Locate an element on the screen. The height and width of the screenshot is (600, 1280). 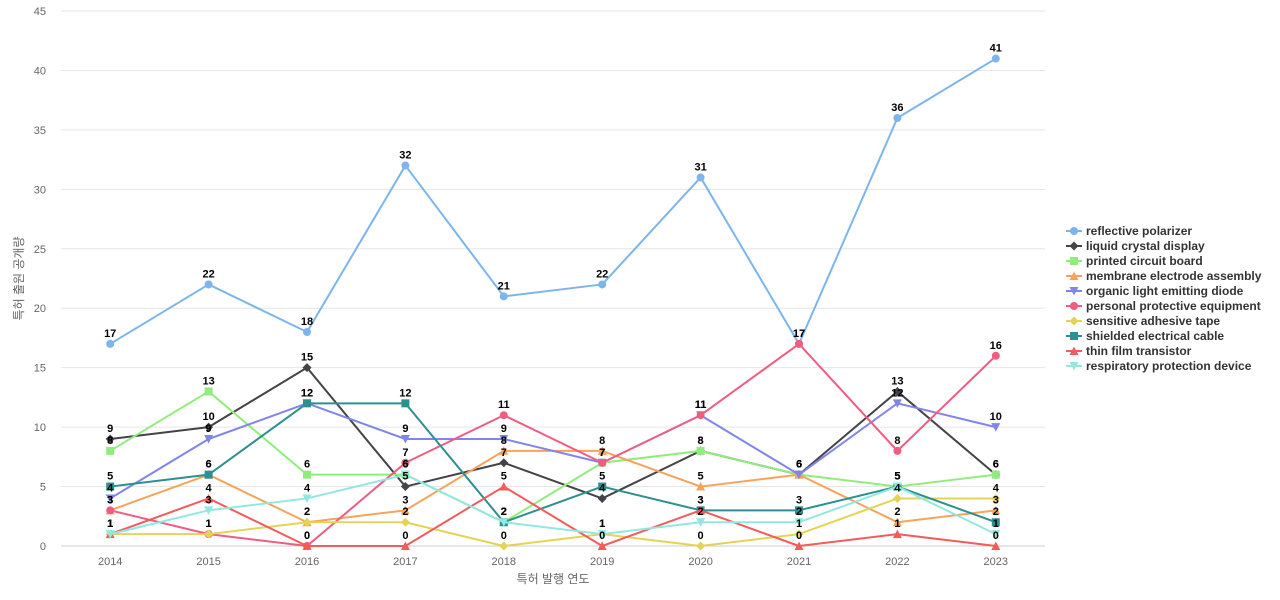
data-label: 4 is located at coordinates (897, 488).